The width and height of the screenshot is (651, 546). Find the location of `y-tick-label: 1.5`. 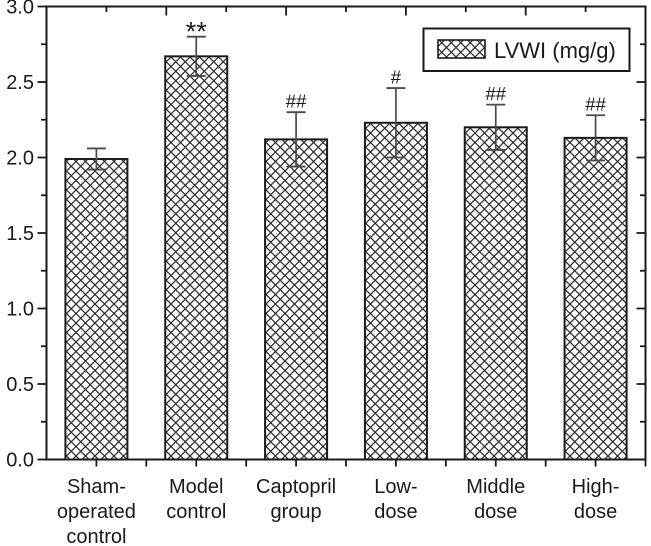

y-tick-label: 1.5 is located at coordinates (20, 234).